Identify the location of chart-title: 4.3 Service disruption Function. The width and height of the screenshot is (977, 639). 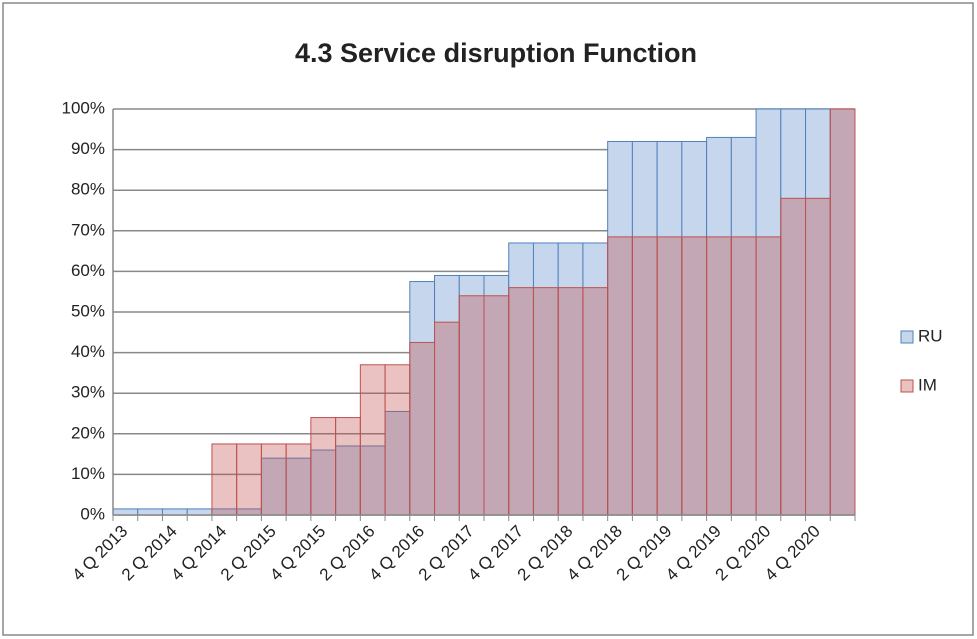
(496, 53).